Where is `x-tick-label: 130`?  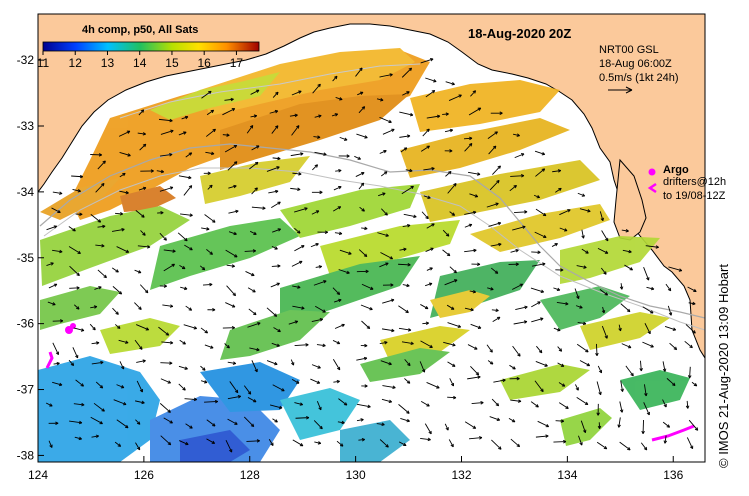
x-tick-label: 130 is located at coordinates (356, 475).